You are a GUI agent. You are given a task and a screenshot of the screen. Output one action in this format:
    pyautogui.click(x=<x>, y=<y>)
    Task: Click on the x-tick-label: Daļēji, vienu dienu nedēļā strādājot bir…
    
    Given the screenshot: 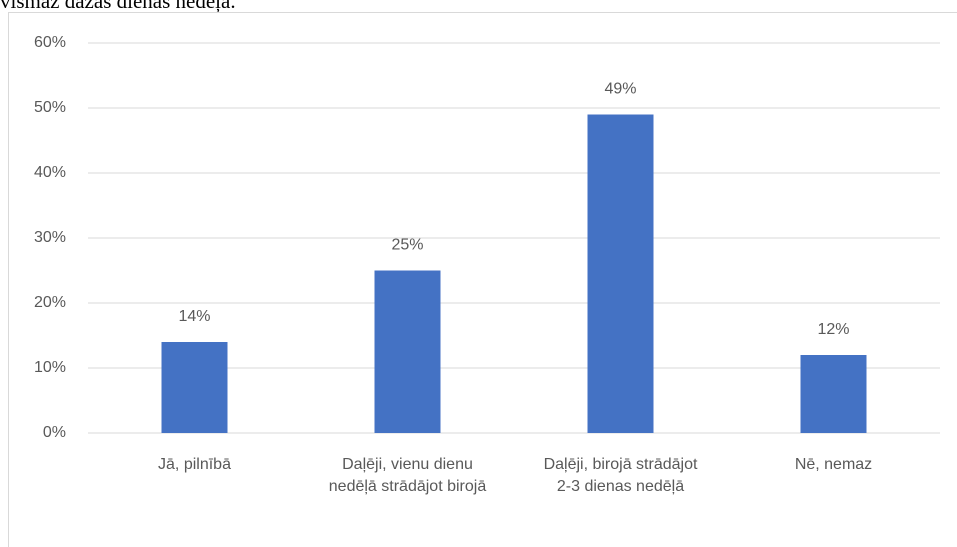 What is the action you would take?
    pyautogui.click(x=407, y=475)
    